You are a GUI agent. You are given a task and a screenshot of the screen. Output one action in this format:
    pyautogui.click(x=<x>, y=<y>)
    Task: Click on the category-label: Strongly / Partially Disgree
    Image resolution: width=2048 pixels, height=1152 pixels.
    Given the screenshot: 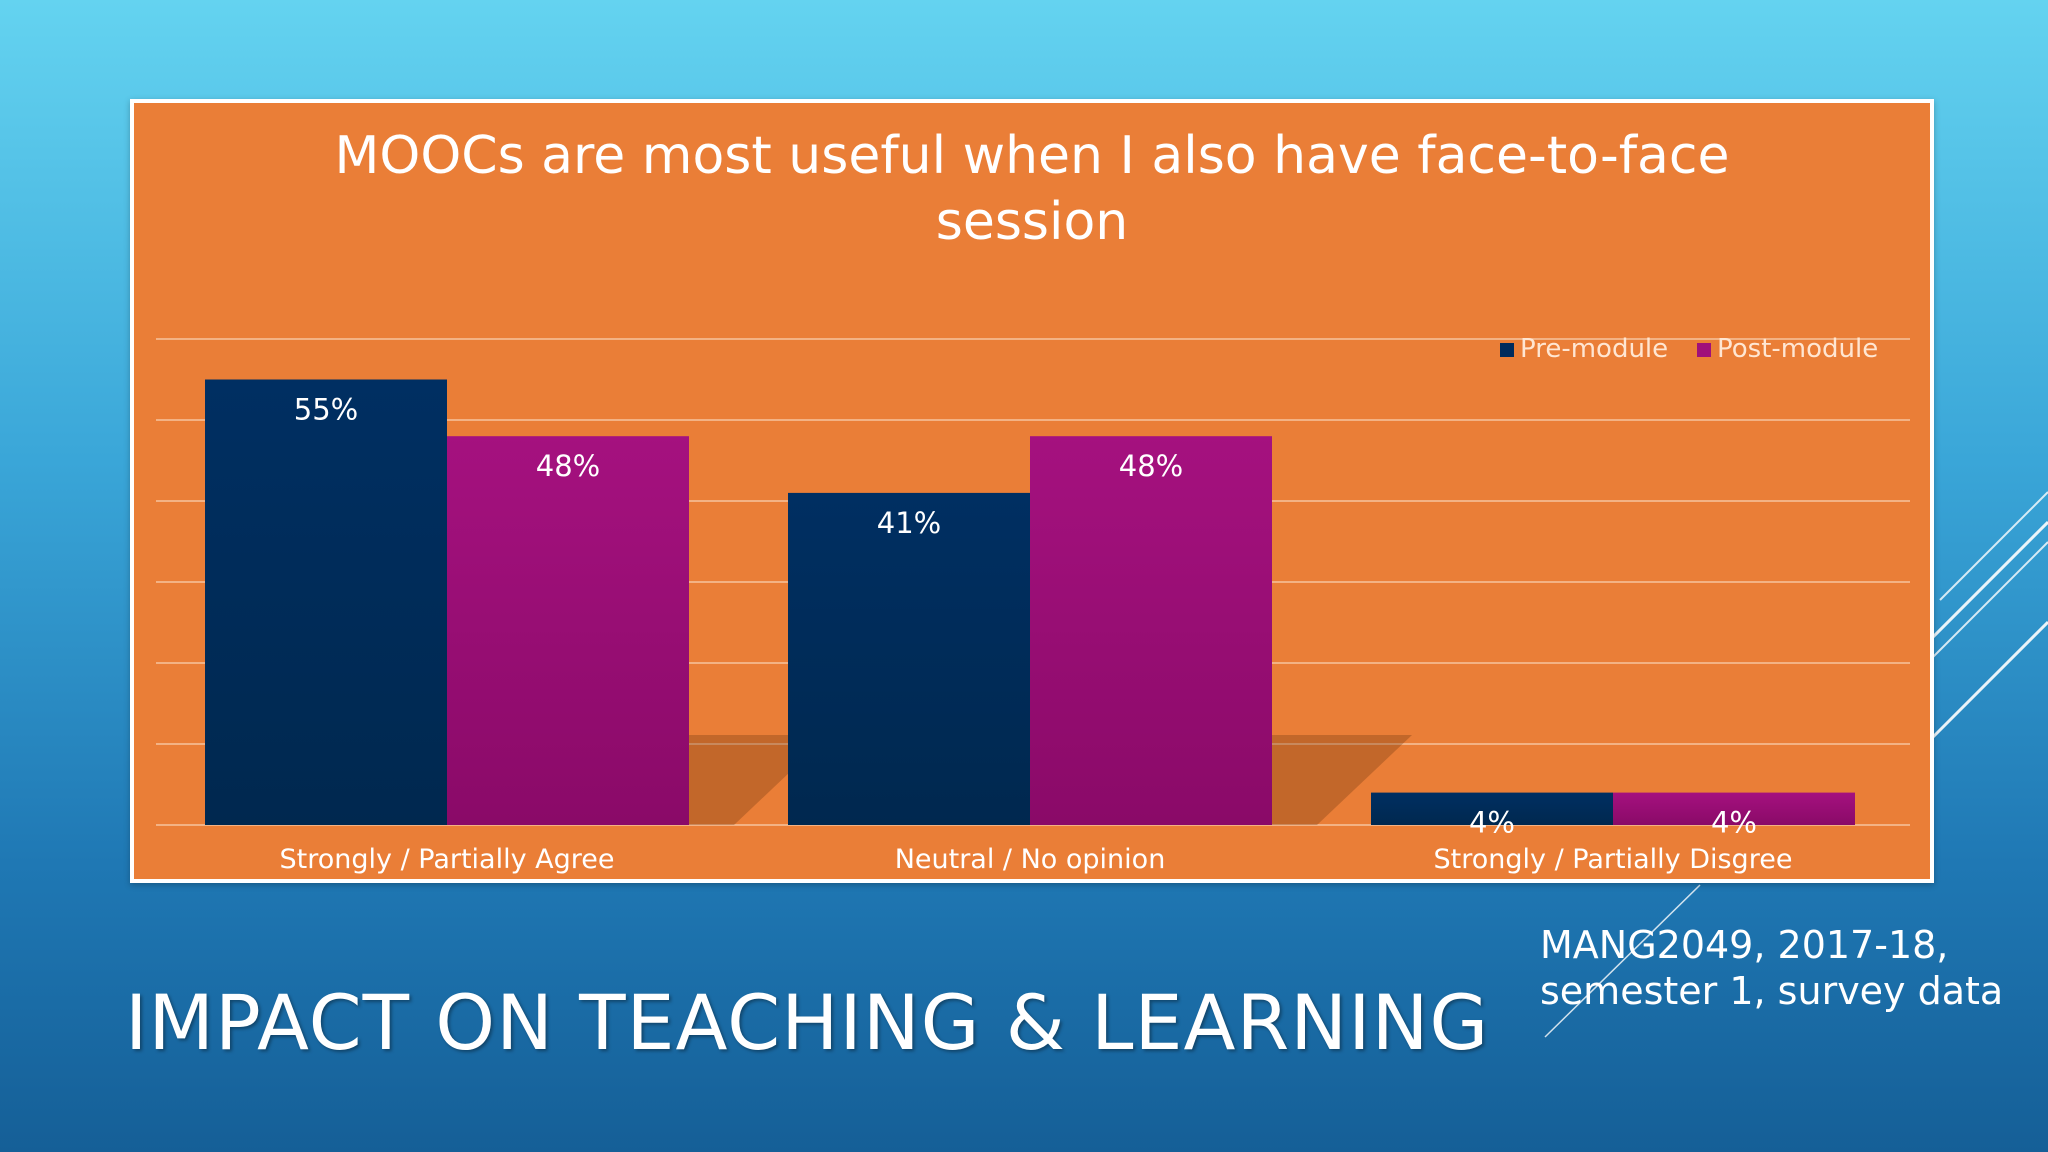 What is the action you would take?
    pyautogui.click(x=1613, y=859)
    